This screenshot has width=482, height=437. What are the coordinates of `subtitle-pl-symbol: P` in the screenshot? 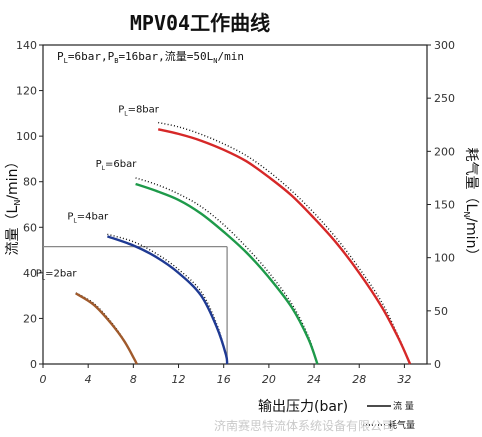 It's located at (60, 56).